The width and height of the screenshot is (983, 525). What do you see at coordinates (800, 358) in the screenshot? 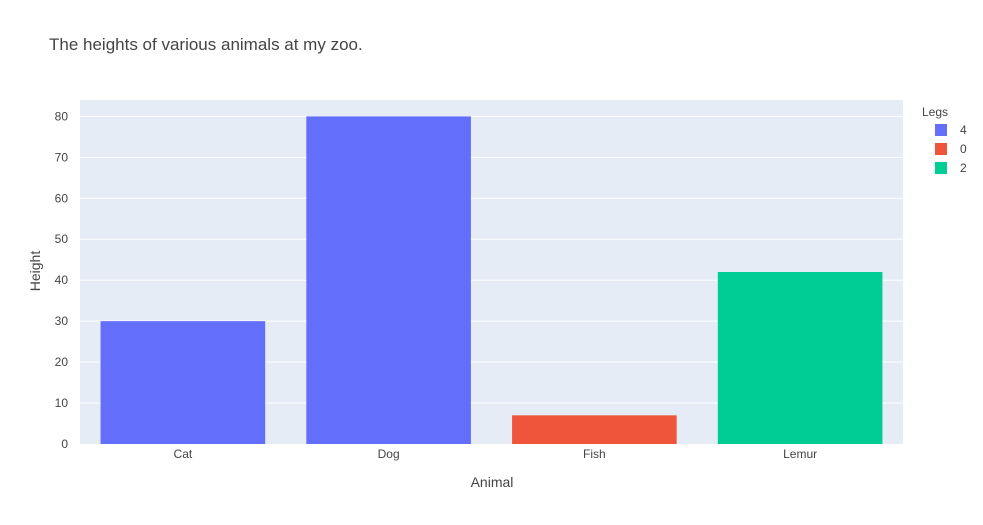
I see `bar-lemur` at bounding box center [800, 358].